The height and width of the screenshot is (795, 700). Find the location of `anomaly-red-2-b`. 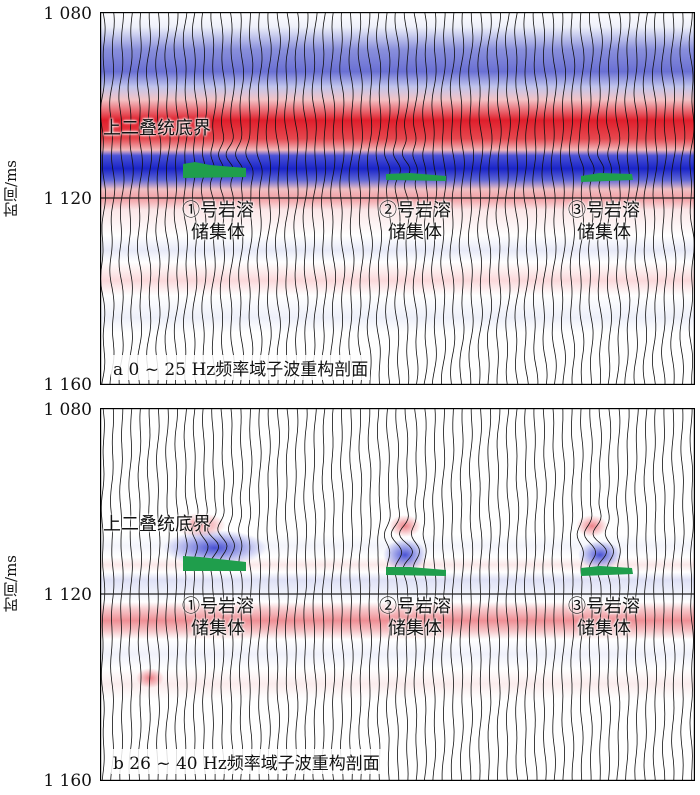

anomaly-red-2-b is located at coordinates (405, 526).